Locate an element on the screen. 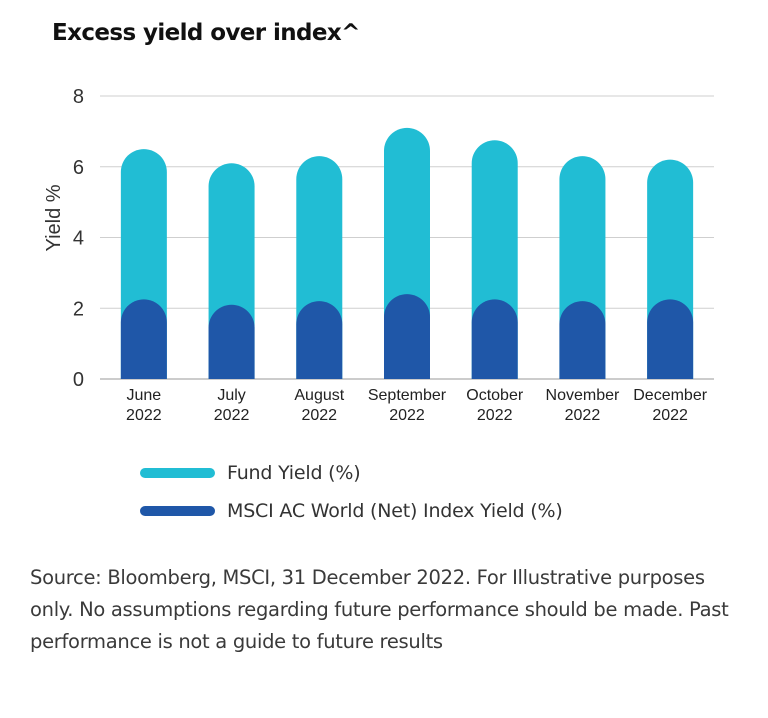 Image resolution: width=768 pixels, height=718 pixels. y-tick-label: 6 is located at coordinates (78, 168).